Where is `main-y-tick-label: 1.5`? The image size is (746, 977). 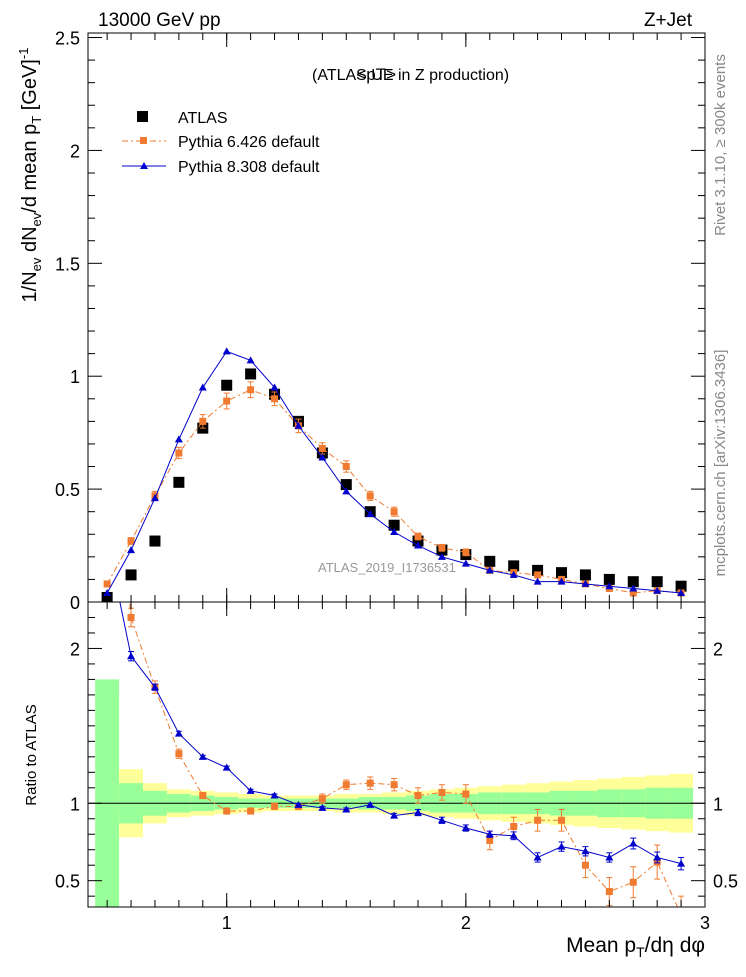 main-y-tick-label: 1.5 is located at coordinates (67, 264).